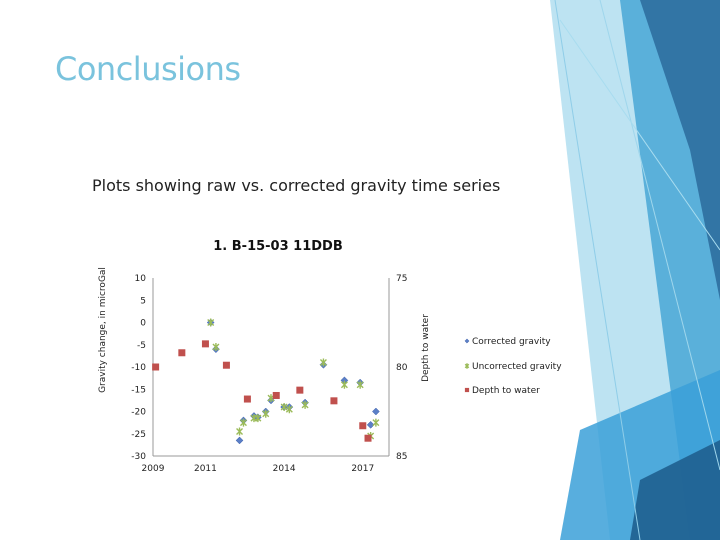 The width and height of the screenshot is (720, 540). I want to click on y-tick-label: 0, so click(143, 324).